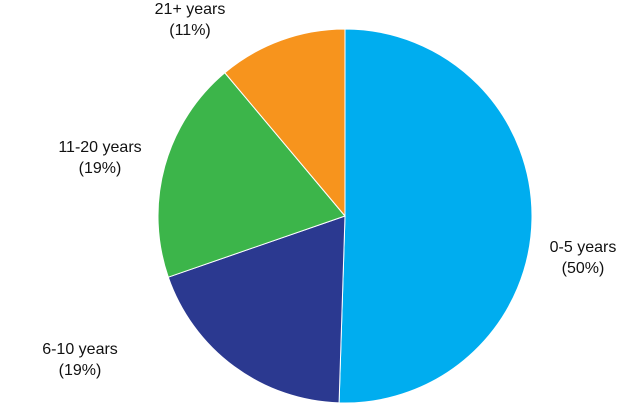 Image resolution: width=629 pixels, height=407 pixels. What do you see at coordinates (190, 30) in the screenshot?
I see `slice-value-label: (11%)` at bounding box center [190, 30].